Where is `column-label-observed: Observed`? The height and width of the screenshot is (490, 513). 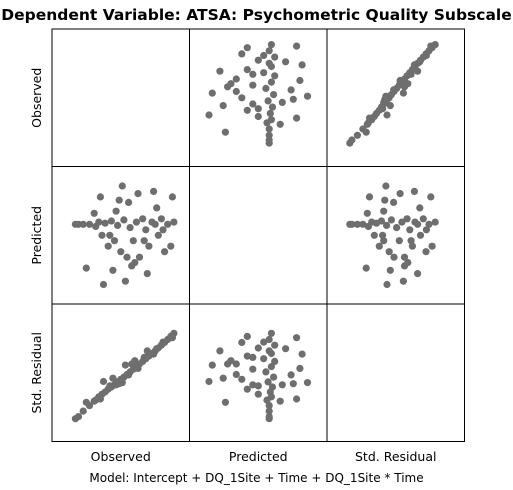
column-label-observed: Observed is located at coordinates (121, 456).